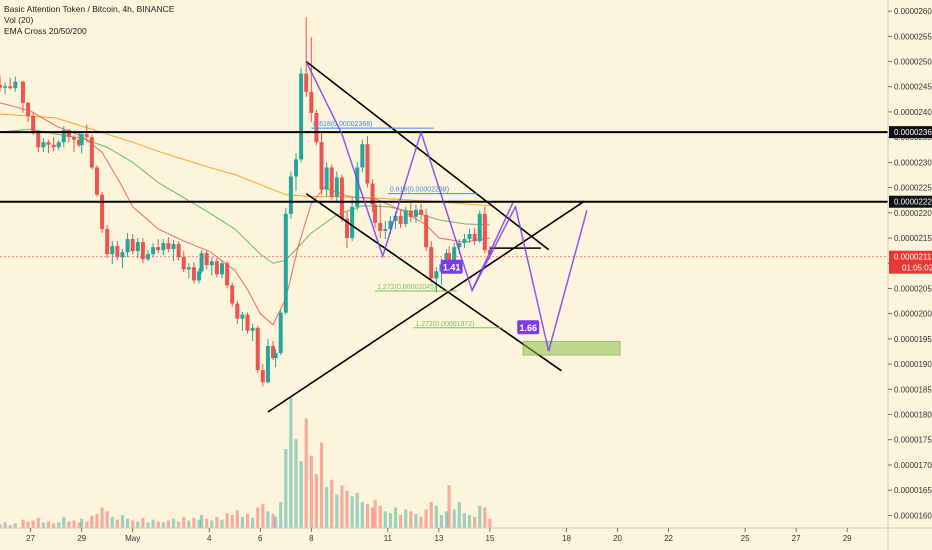 This screenshot has width=932, height=550. Describe the element at coordinates (444, 324) in the screenshot. I see `fib-level-label: 1.272(0.00001972)` at that location.